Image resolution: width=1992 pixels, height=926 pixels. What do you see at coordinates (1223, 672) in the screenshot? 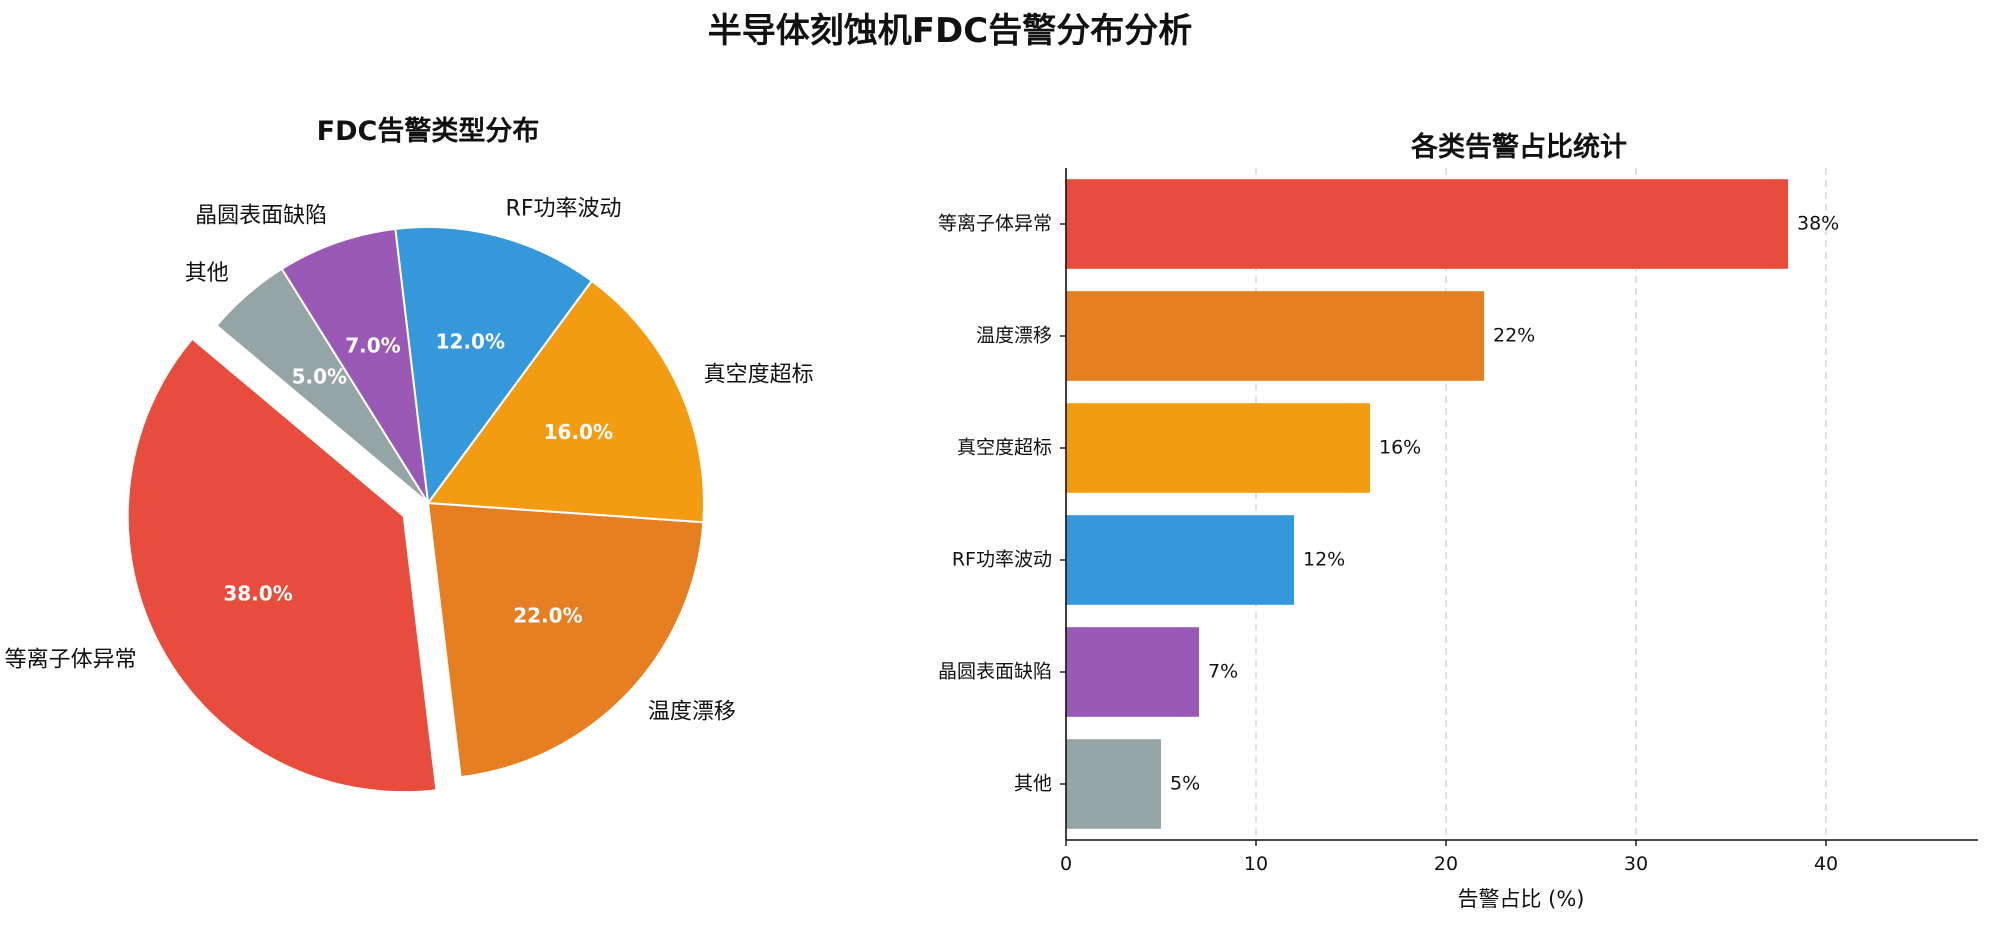
I see `bar-value-label-item-5: 7%` at bounding box center [1223, 672].